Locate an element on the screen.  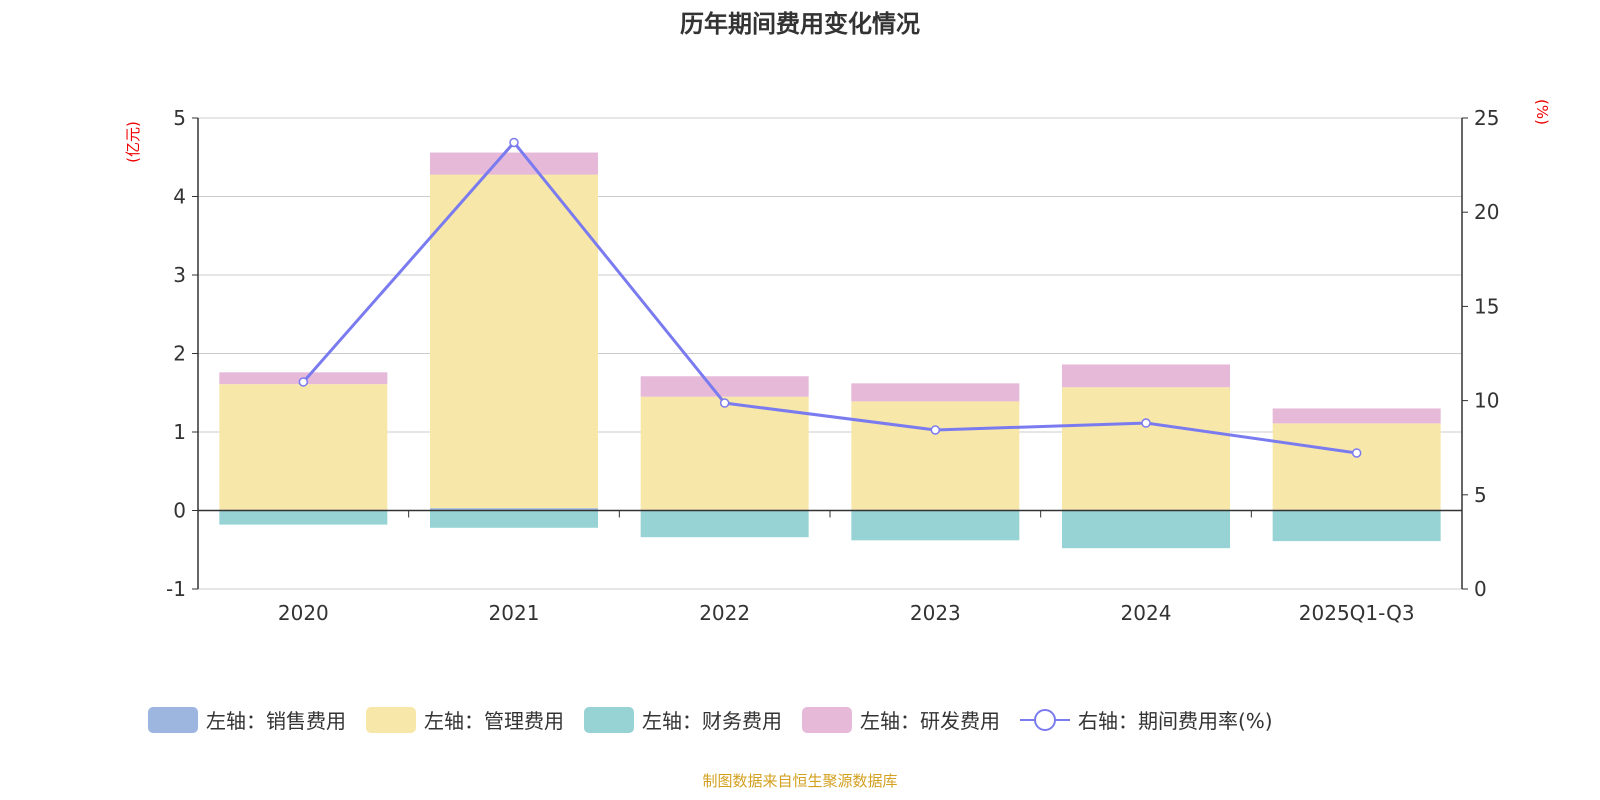
legend-label: 左轴：研发费用 is located at coordinates (930, 721).